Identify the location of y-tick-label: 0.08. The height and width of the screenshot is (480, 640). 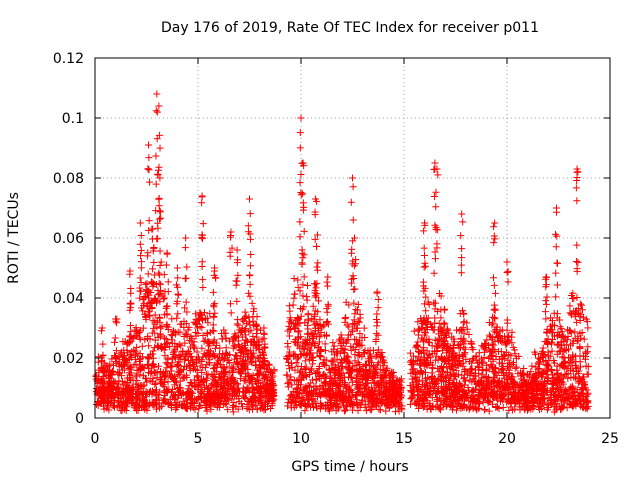
(68, 179).